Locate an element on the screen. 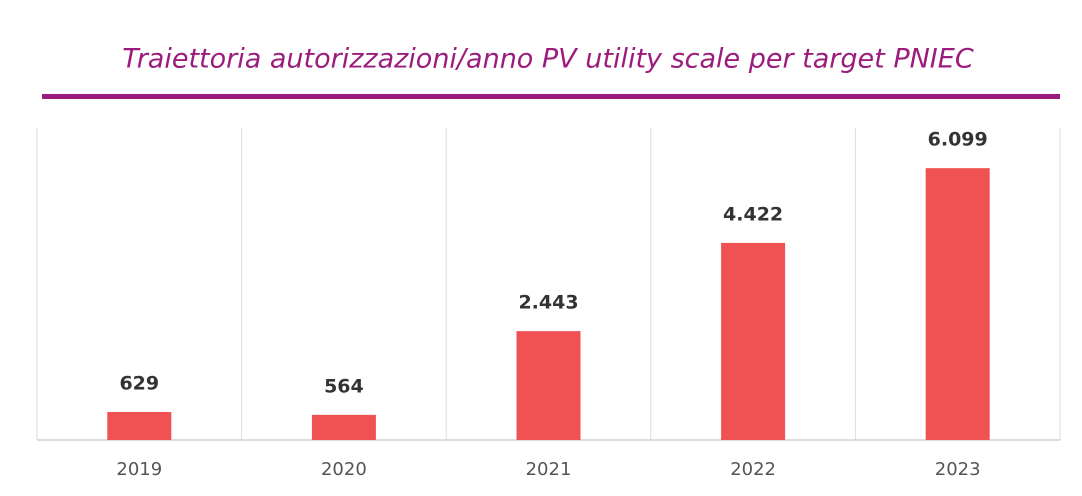  value-label: 629 is located at coordinates (139, 383).